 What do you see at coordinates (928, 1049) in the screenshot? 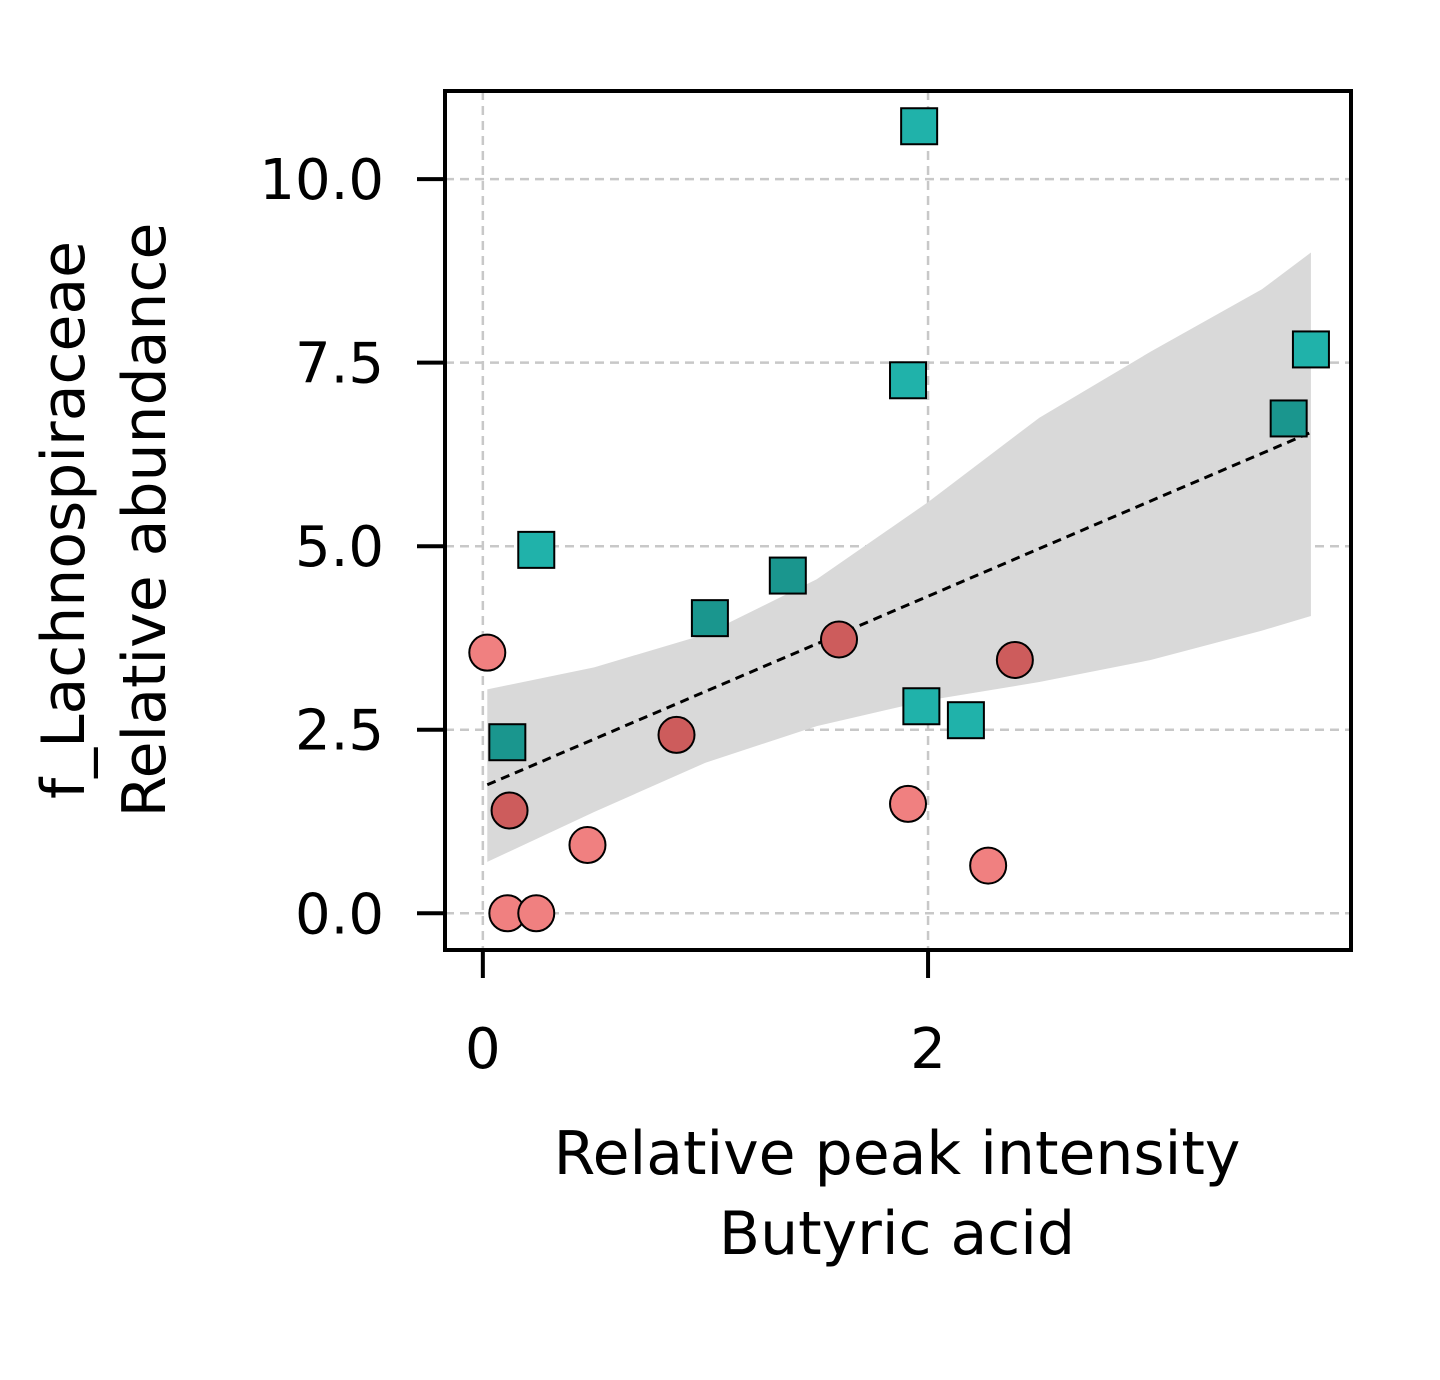
I see `x-tick-label-1: 2` at bounding box center [928, 1049].